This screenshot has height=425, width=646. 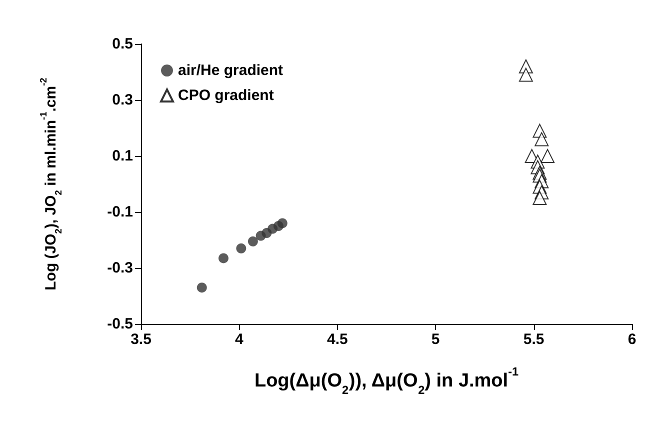 What do you see at coordinates (120, 212) in the screenshot?
I see `y-tick-label: -0.1` at bounding box center [120, 212].